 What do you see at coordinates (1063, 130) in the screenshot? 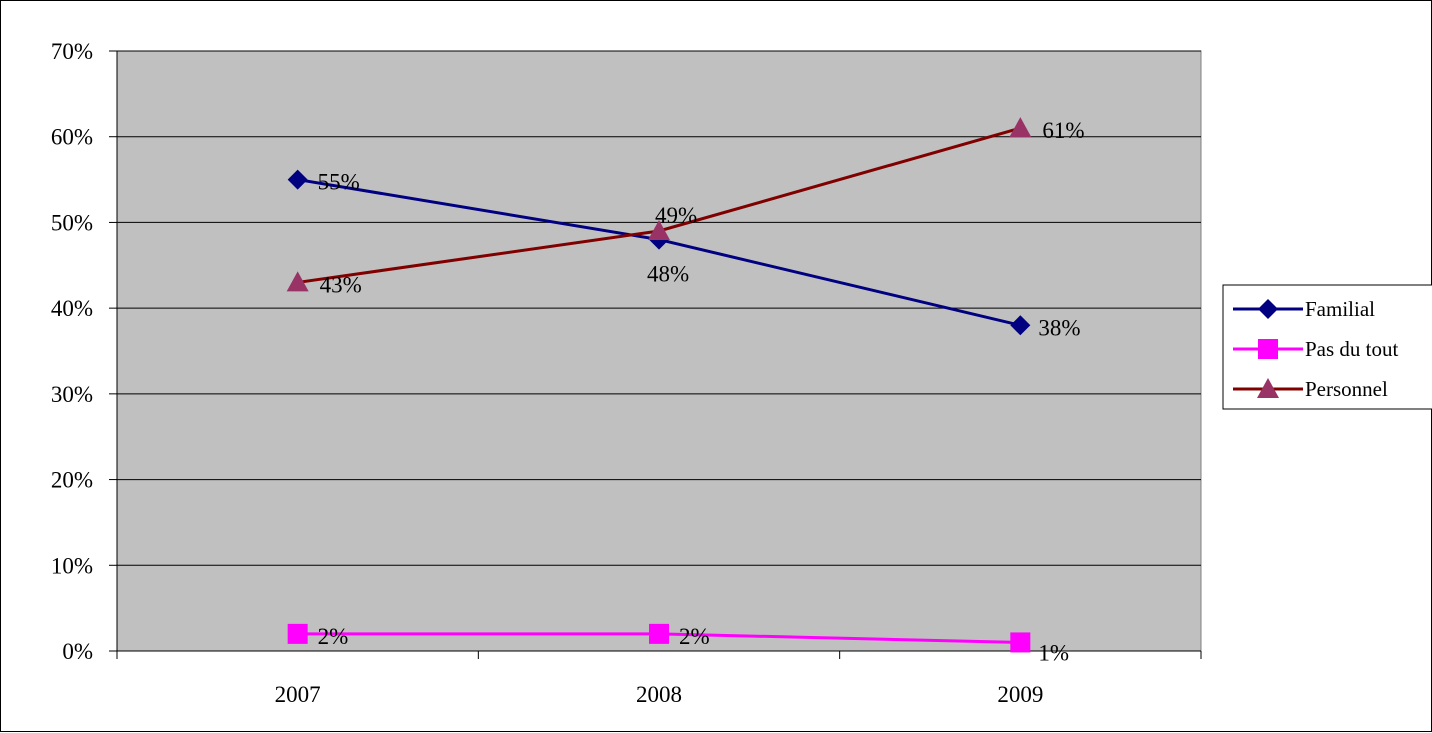
I see `data-label-personnel: 61%` at bounding box center [1063, 130].